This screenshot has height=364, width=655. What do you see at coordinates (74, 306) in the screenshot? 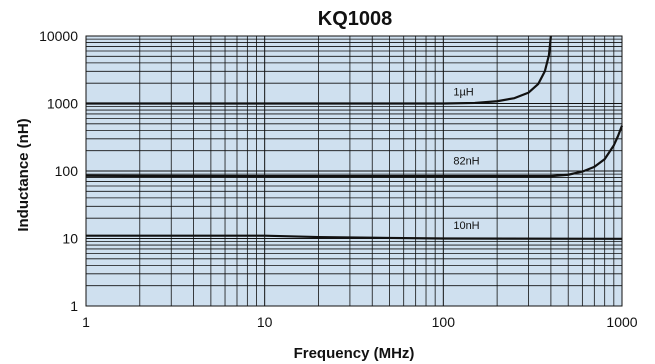
I see `y-tick-label: 1` at bounding box center [74, 306].